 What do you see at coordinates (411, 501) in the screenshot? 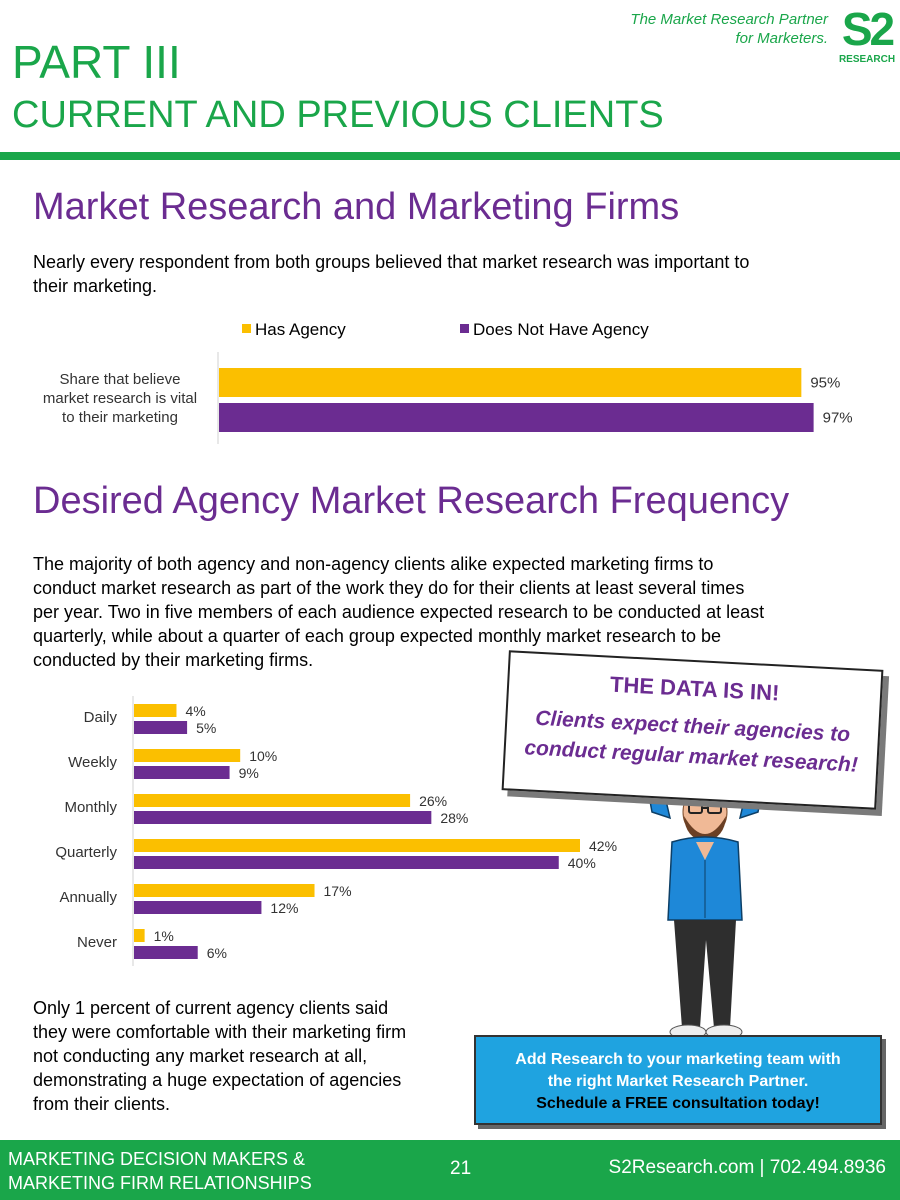
I see `section-heading-frequency: Desired Agency Market Research Frequency` at bounding box center [411, 501].